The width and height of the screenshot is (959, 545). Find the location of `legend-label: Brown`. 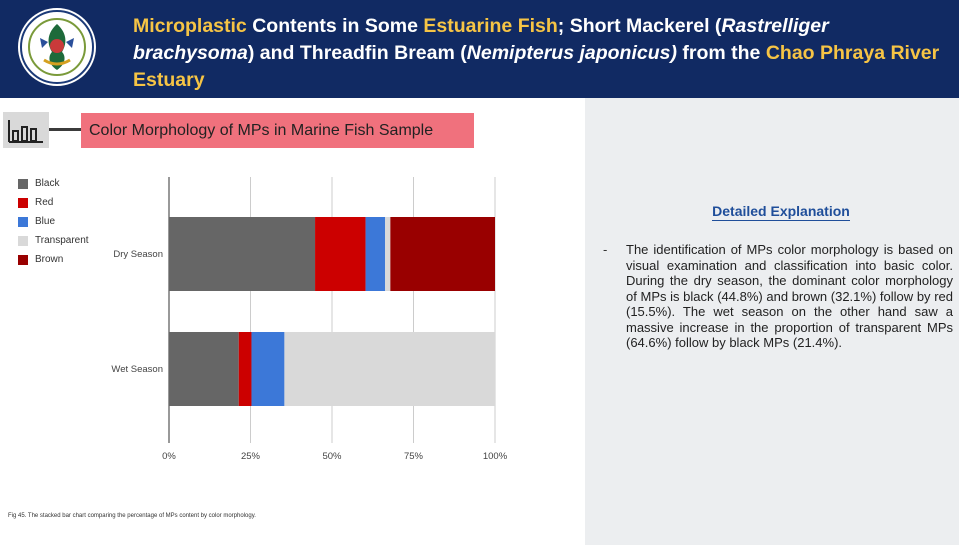

legend-label: Brown is located at coordinates (49, 259).